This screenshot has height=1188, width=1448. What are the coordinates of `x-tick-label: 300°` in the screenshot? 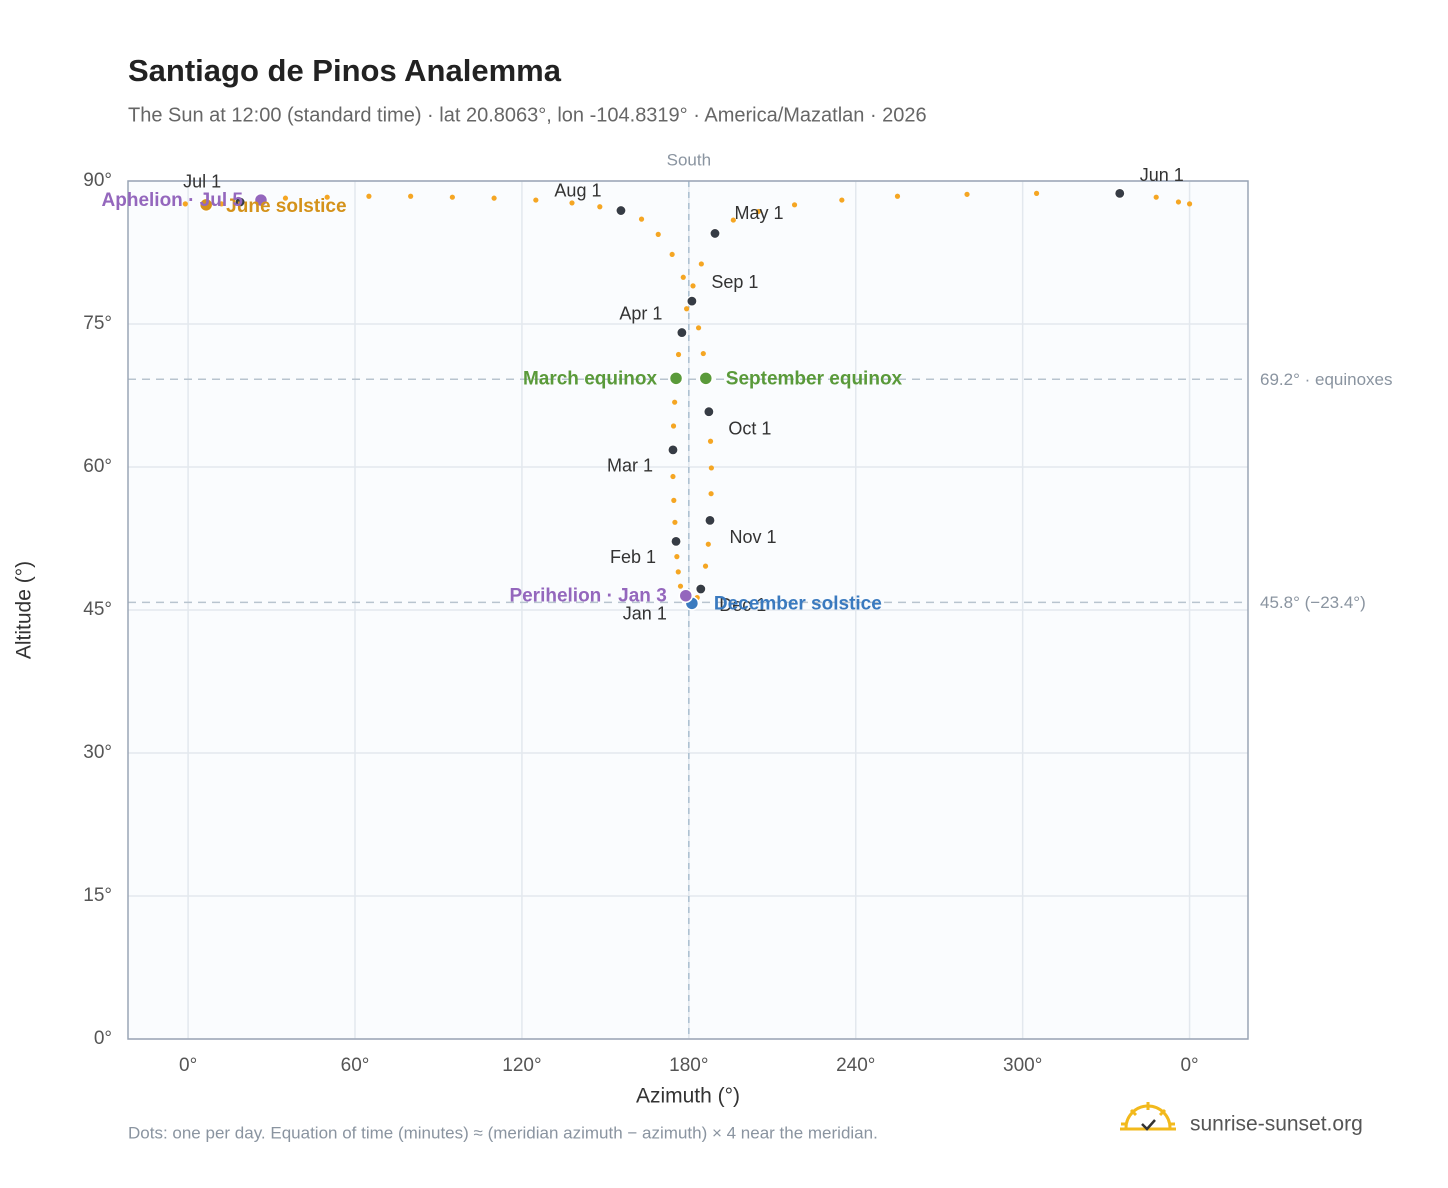 It's located at (1022, 1065).